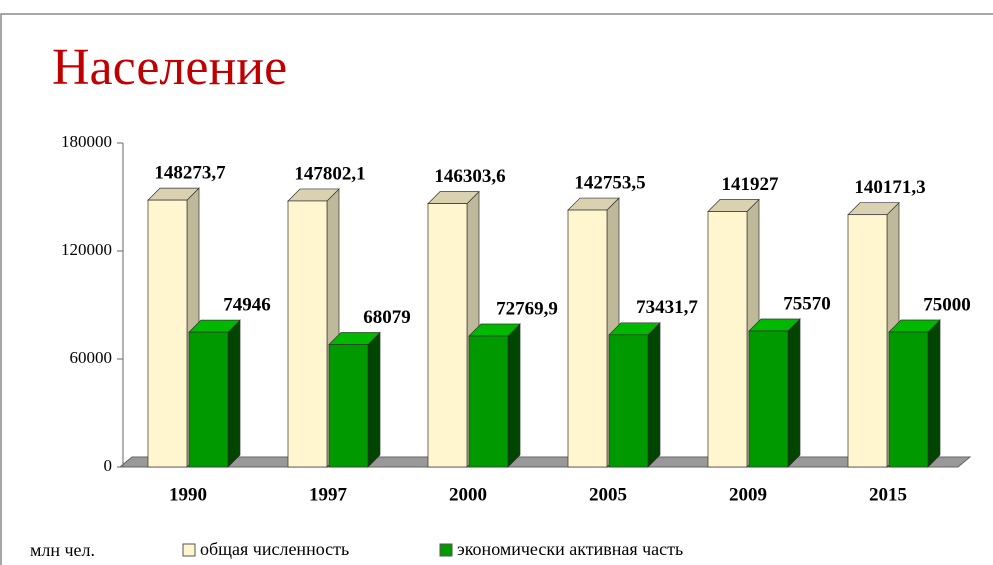 The height and width of the screenshot is (565, 993). I want to click on value-label: 148273,7, so click(190, 172).